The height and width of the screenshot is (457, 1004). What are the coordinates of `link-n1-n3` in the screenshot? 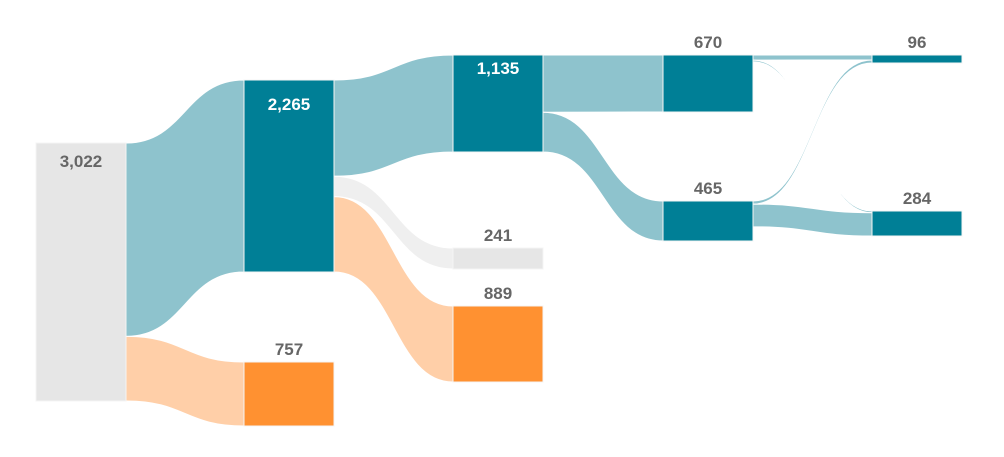 It's located at (393, 115).